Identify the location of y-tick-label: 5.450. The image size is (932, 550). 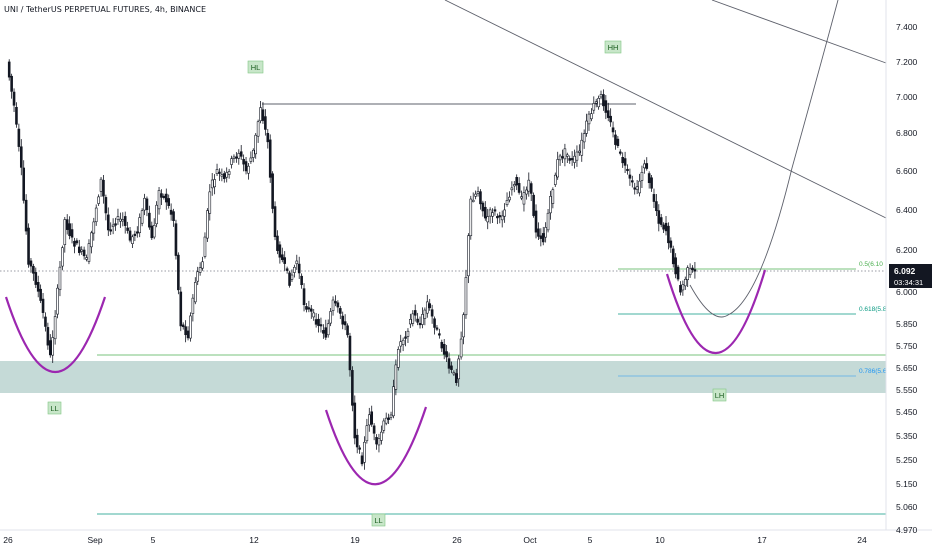
(907, 412).